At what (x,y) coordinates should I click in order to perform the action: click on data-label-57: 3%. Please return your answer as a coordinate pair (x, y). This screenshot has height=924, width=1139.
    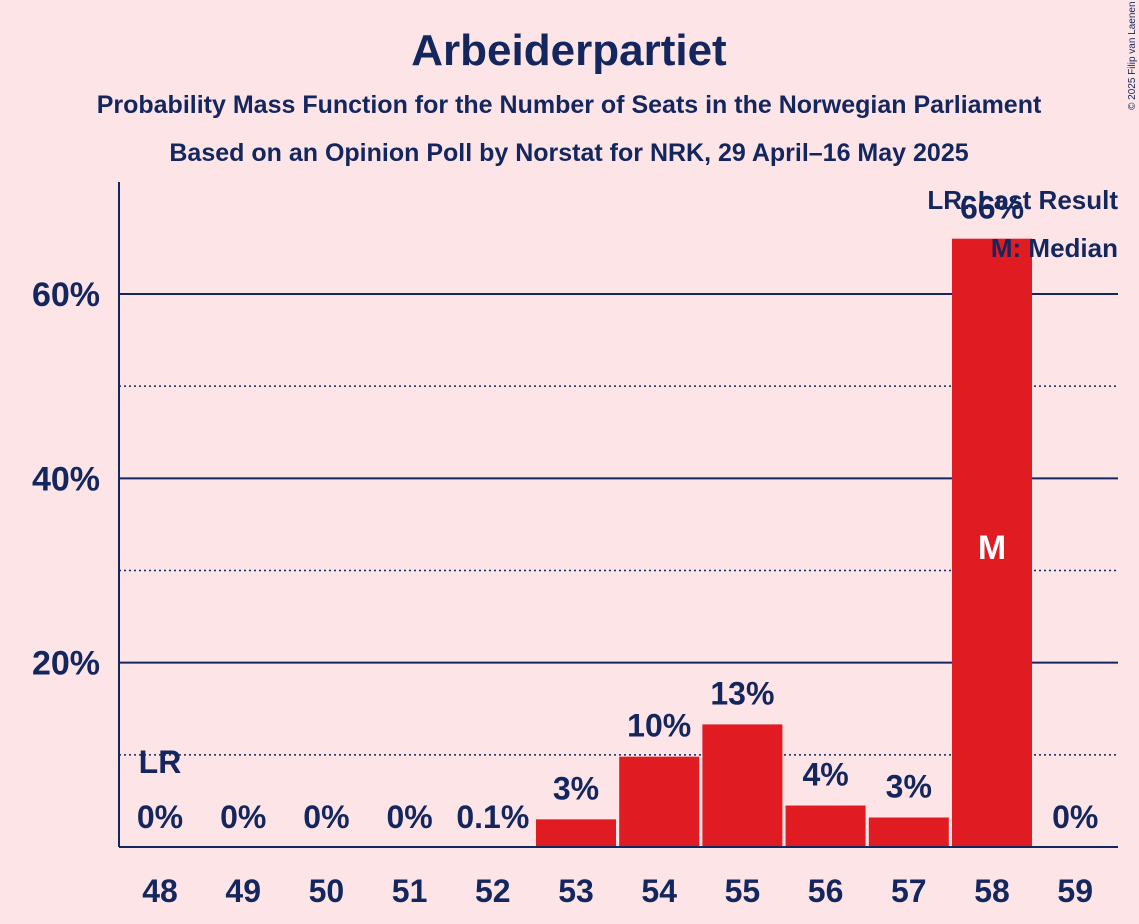
    Looking at the image, I should click on (909, 787).